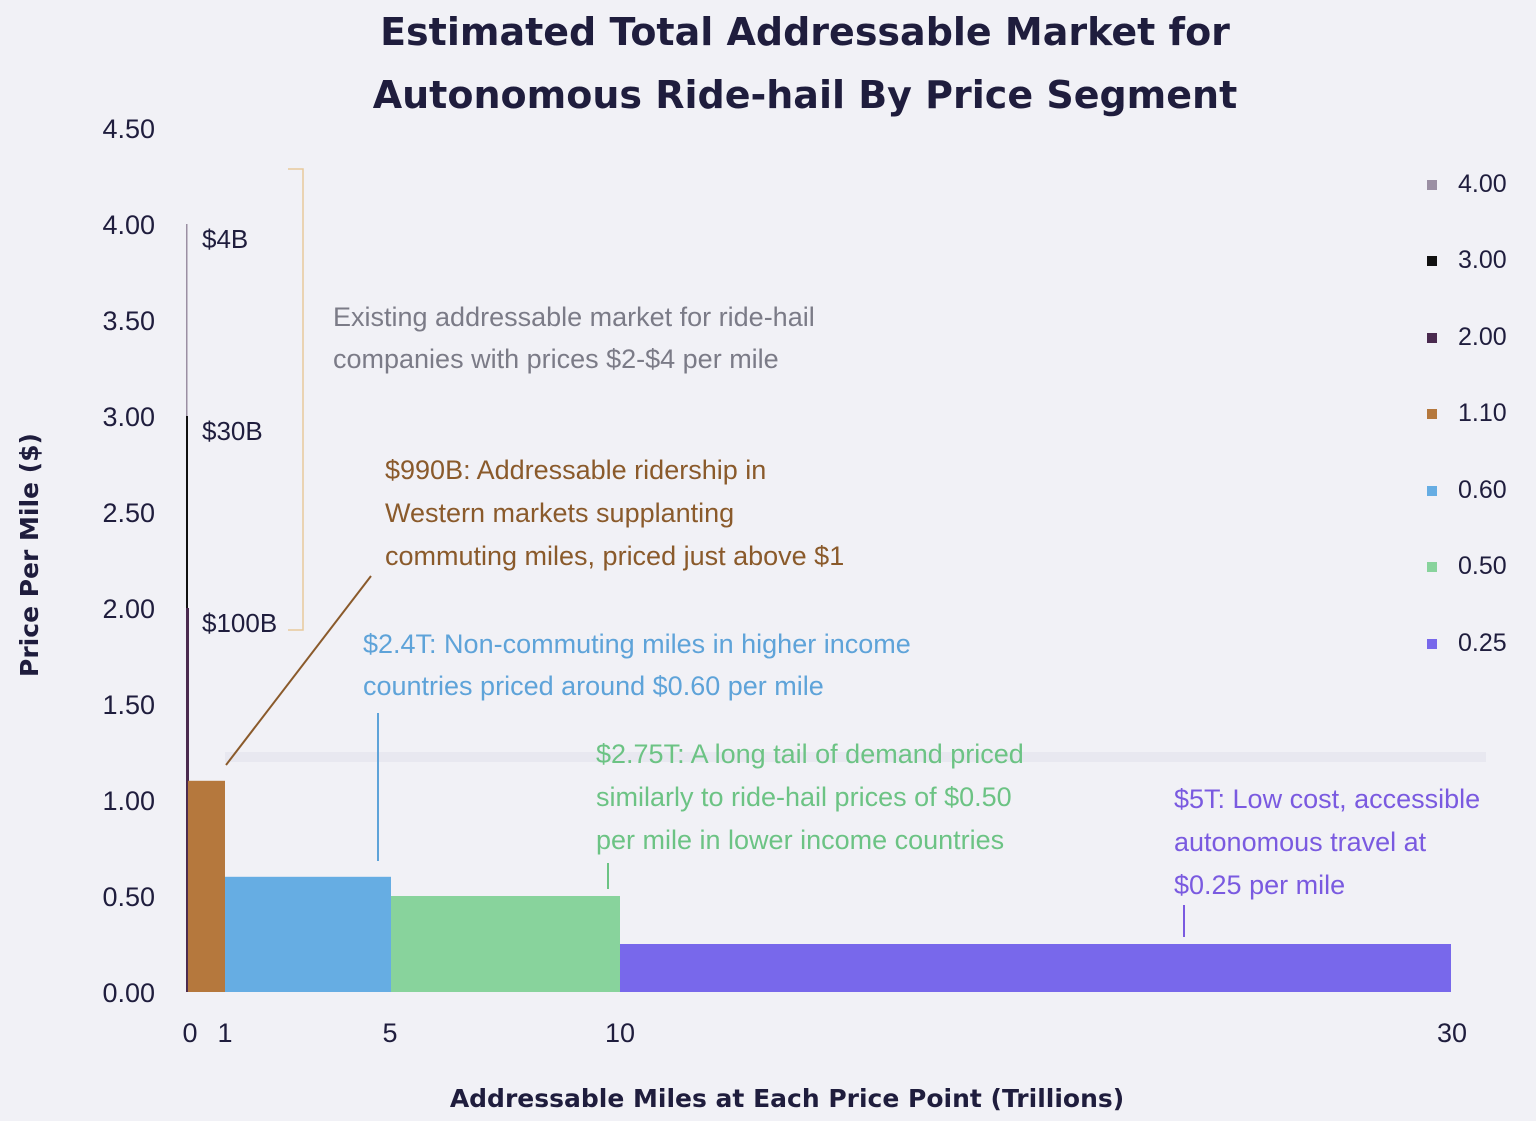  What do you see at coordinates (810, 754) in the screenshot?
I see `annotation-2_75t-line: $2.75T: A long tail of demand priced` at bounding box center [810, 754].